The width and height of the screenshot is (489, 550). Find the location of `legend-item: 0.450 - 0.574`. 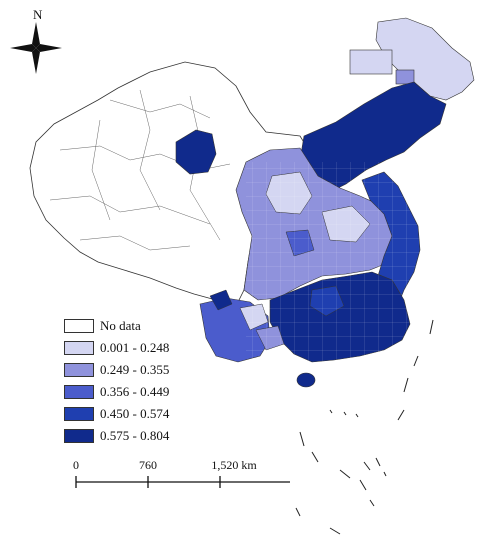

legend-item: 0.450 - 0.574 is located at coordinates (116, 414).